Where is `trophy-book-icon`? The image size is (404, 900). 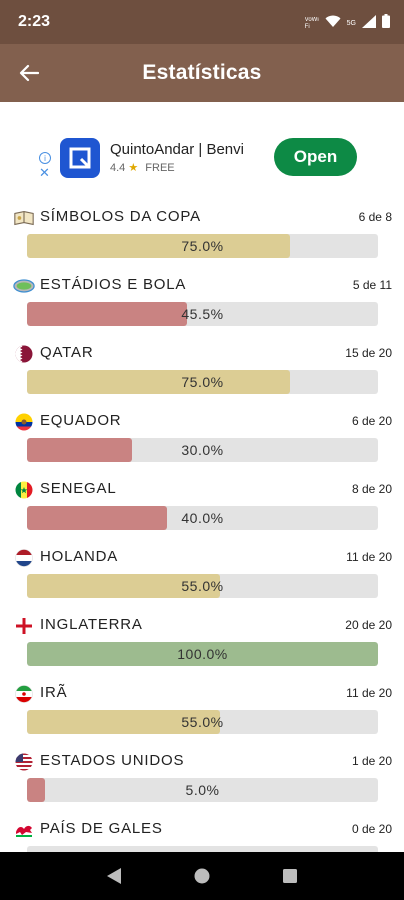 trophy-book-icon is located at coordinates (24, 218).